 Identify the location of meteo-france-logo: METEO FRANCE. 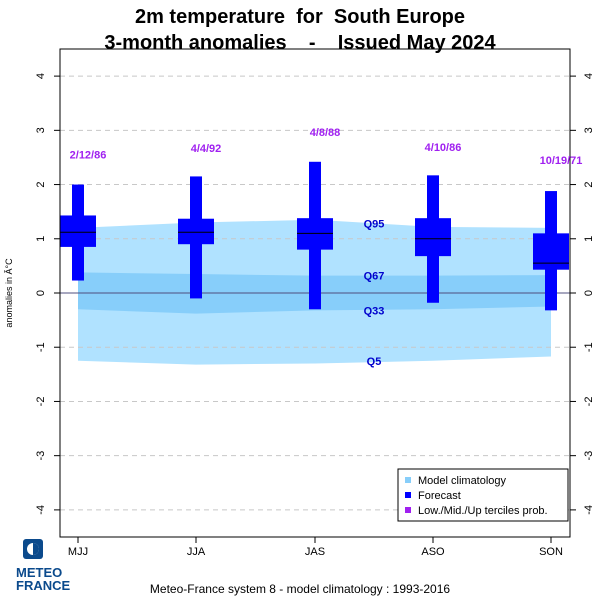
(39, 566).